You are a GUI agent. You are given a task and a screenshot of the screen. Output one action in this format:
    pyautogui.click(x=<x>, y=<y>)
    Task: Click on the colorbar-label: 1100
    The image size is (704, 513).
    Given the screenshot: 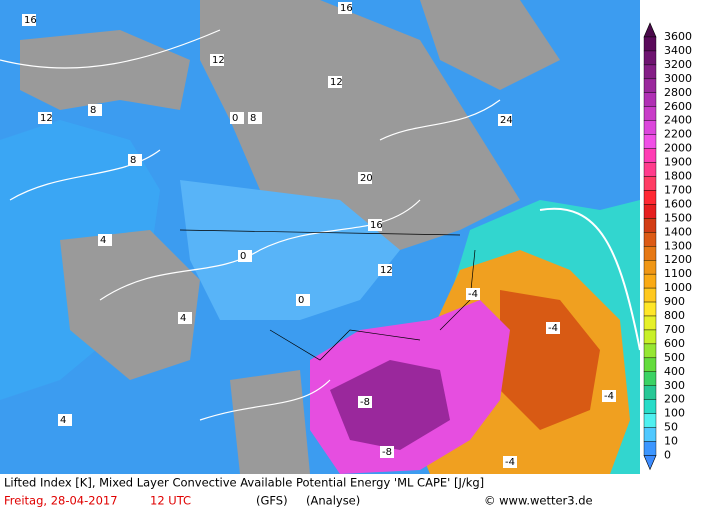 What is the action you would take?
    pyautogui.click(x=678, y=273)
    